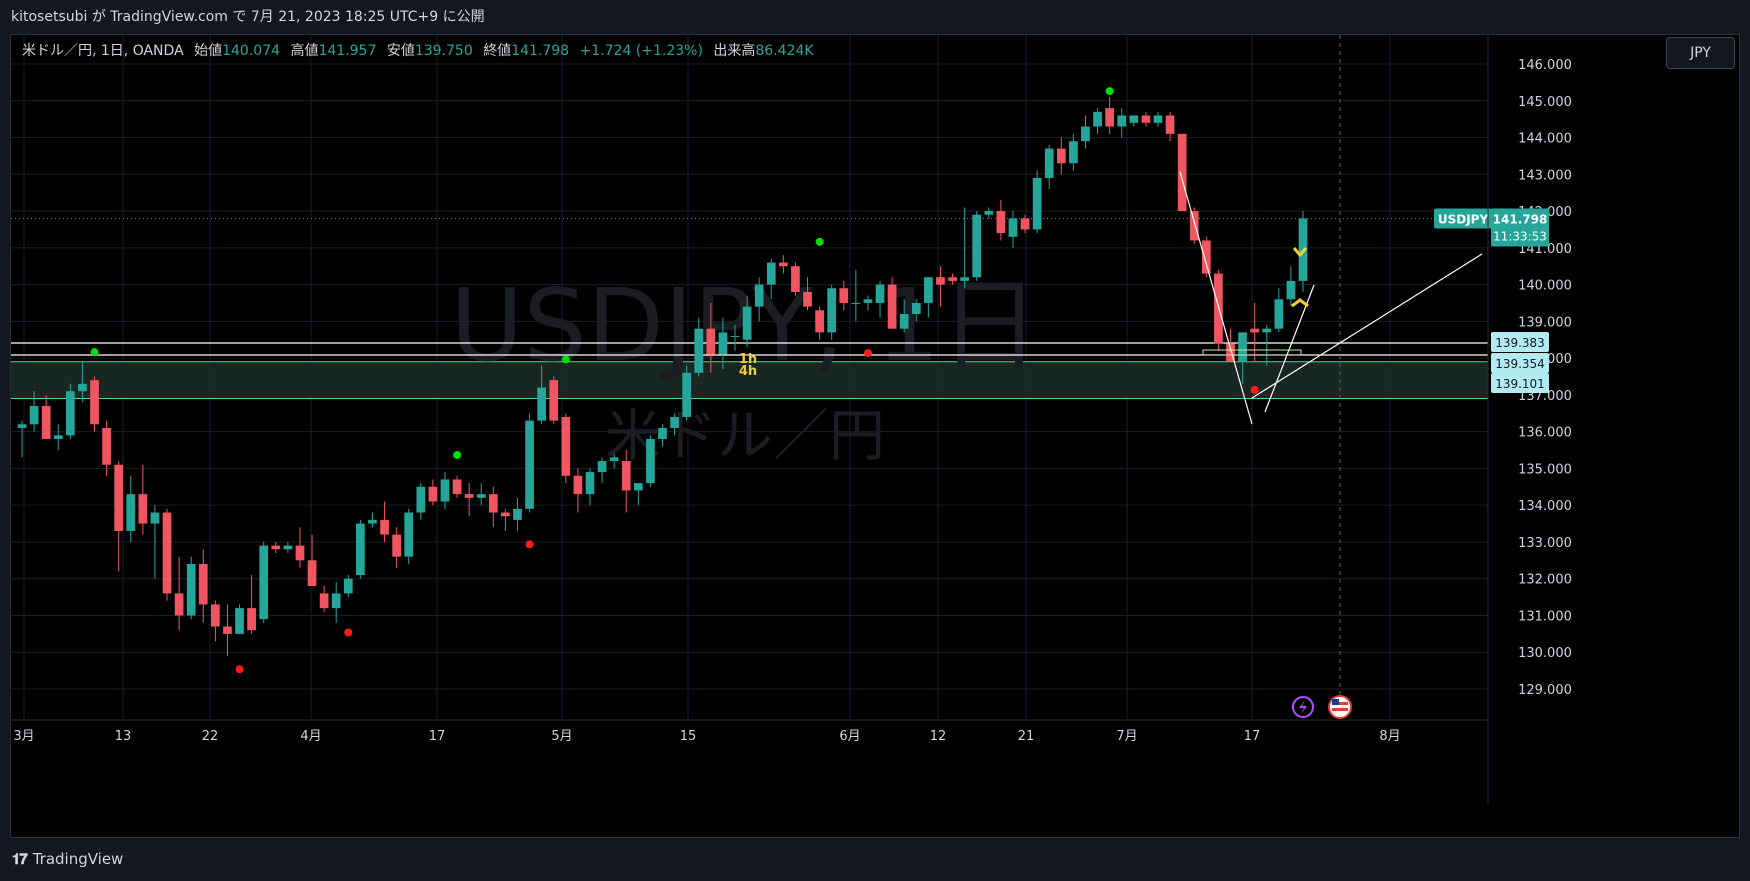 The width and height of the screenshot is (1750, 881). I want to click on tradingview-logo: 𝟏𝟕 TradingView, so click(67, 859).